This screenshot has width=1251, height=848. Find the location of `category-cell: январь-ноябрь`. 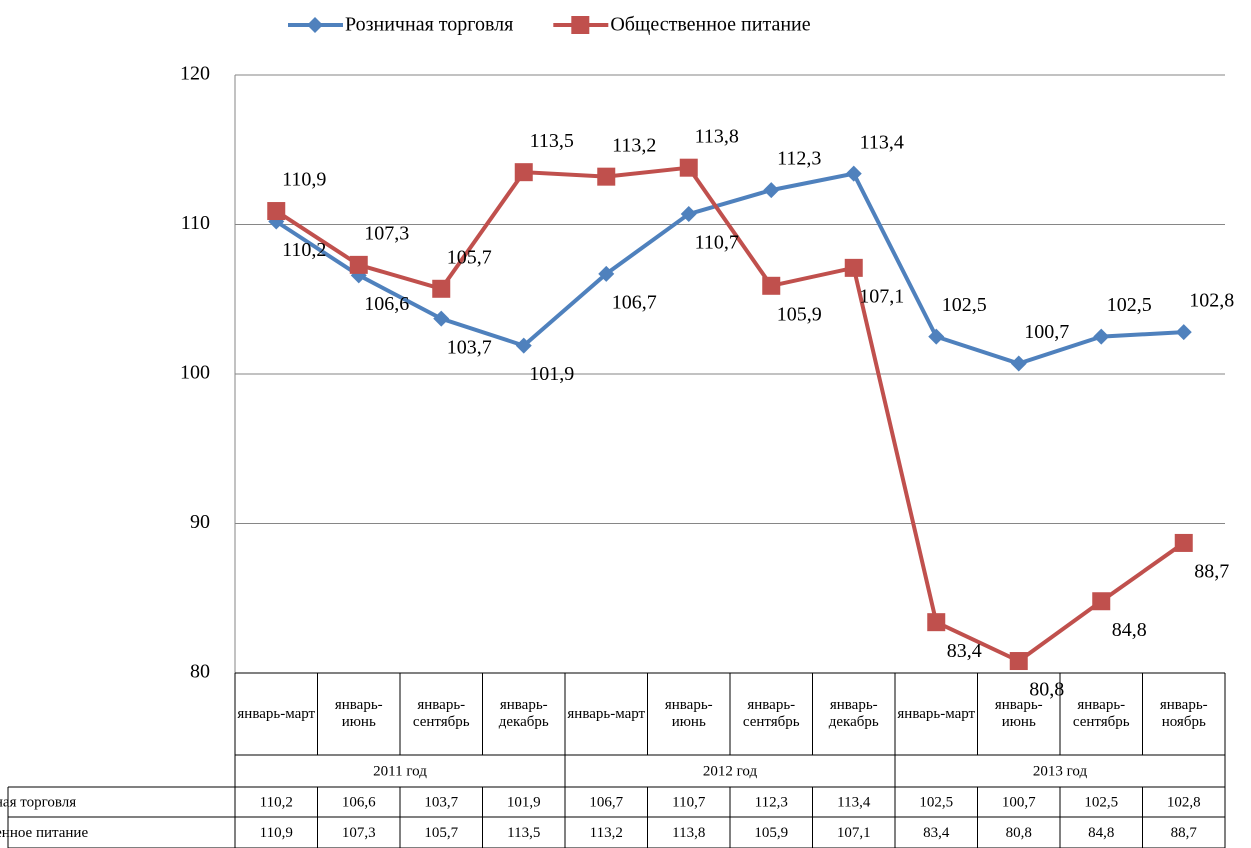

category-cell: январь-ноябрь is located at coordinates (1183, 713).